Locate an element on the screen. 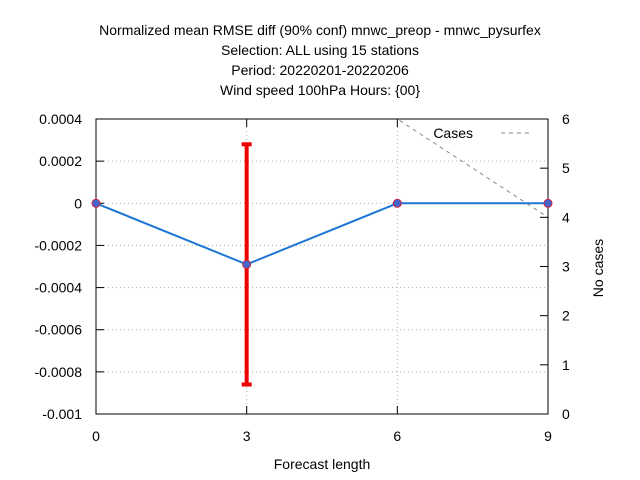  y2-tick-label: 6 is located at coordinates (566, 119).